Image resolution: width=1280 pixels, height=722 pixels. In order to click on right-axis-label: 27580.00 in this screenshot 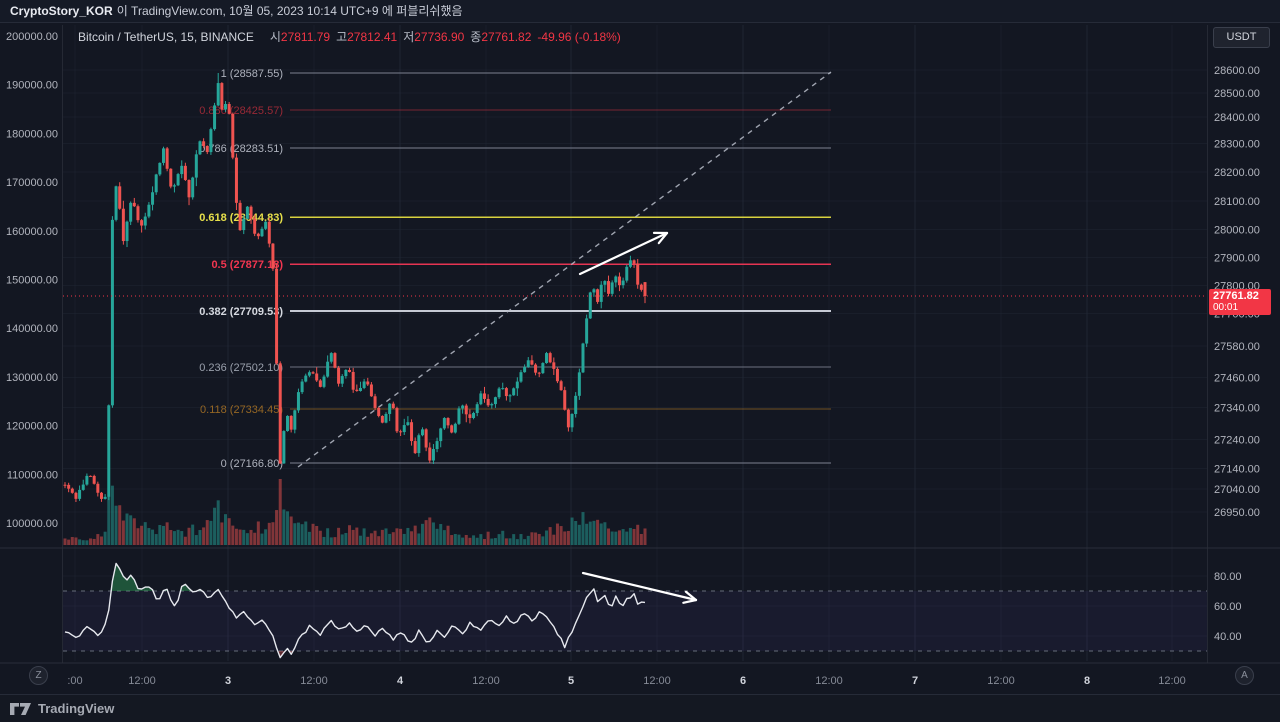, I will do `click(1237, 347)`.